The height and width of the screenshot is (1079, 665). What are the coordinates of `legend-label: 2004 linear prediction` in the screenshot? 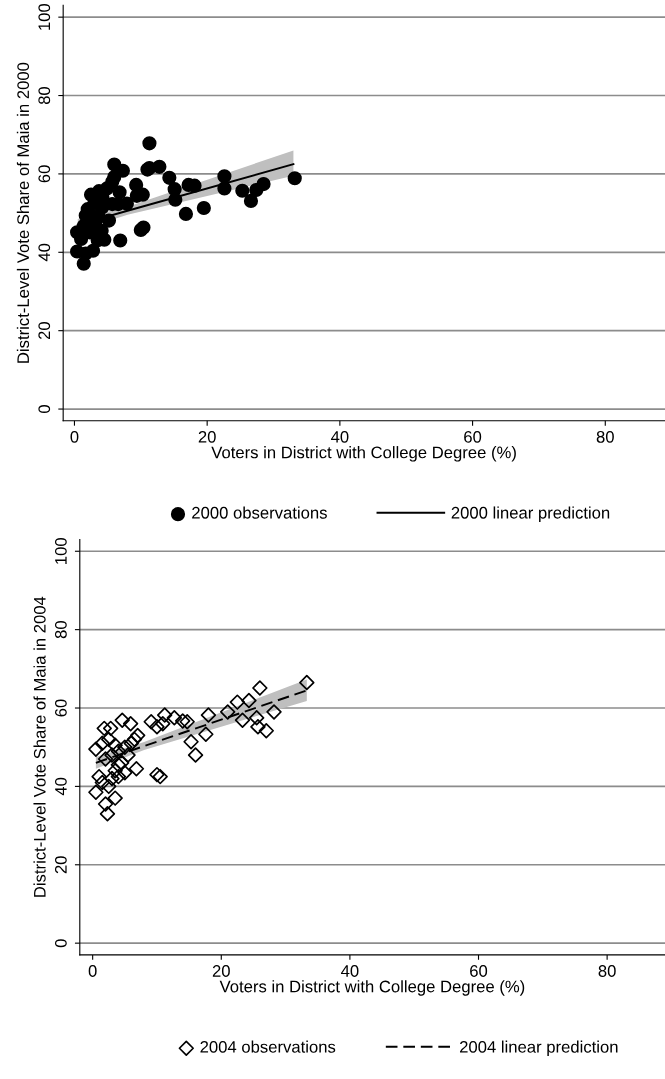 It's located at (538, 1048).